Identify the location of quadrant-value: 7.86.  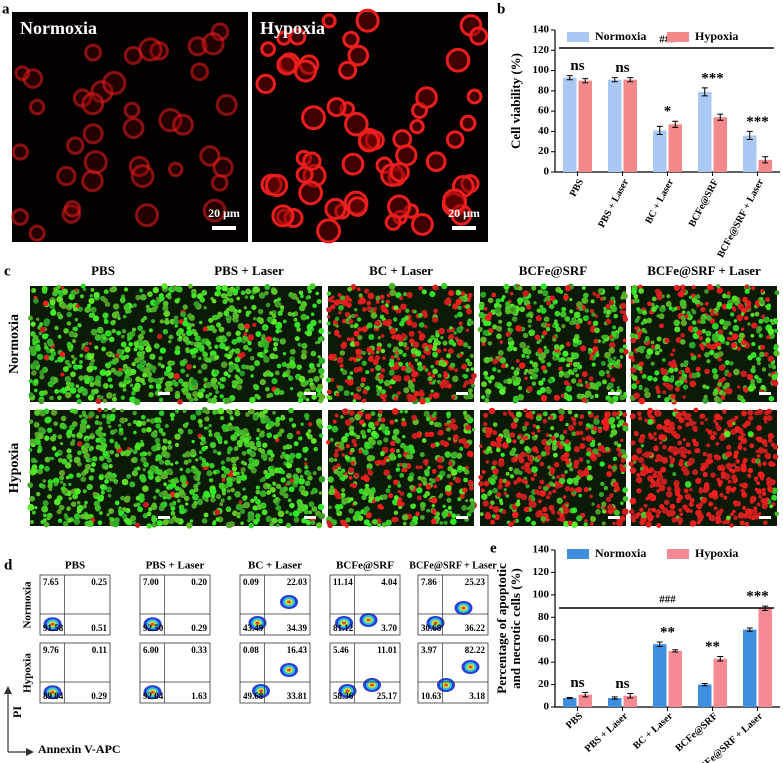
(429, 582).